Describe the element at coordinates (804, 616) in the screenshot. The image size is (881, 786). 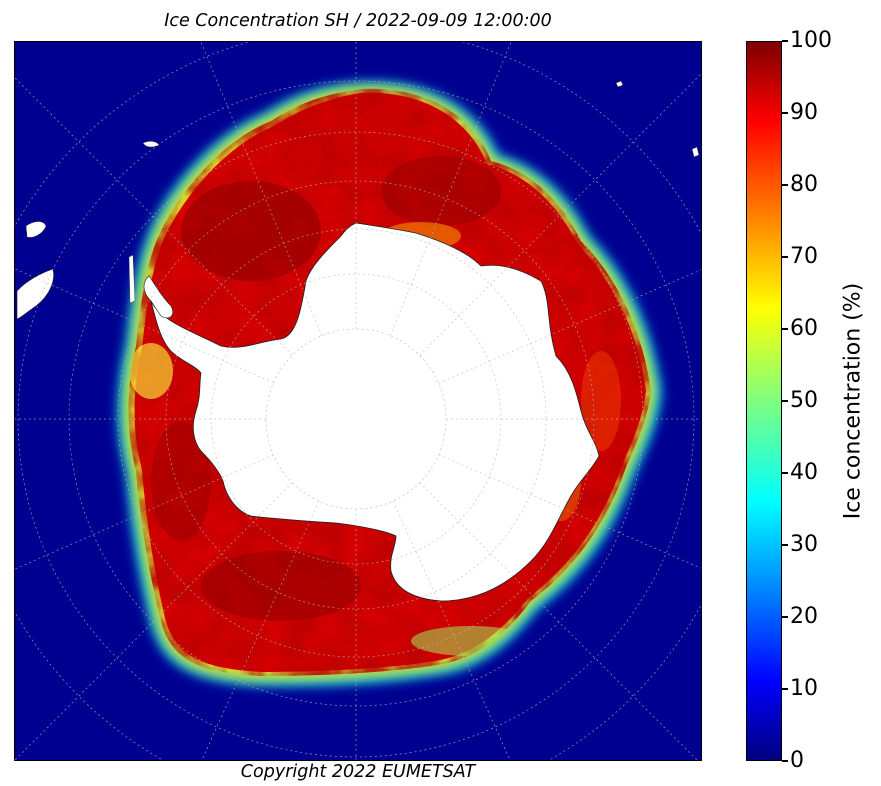
I see `tick-label: 20` at that location.